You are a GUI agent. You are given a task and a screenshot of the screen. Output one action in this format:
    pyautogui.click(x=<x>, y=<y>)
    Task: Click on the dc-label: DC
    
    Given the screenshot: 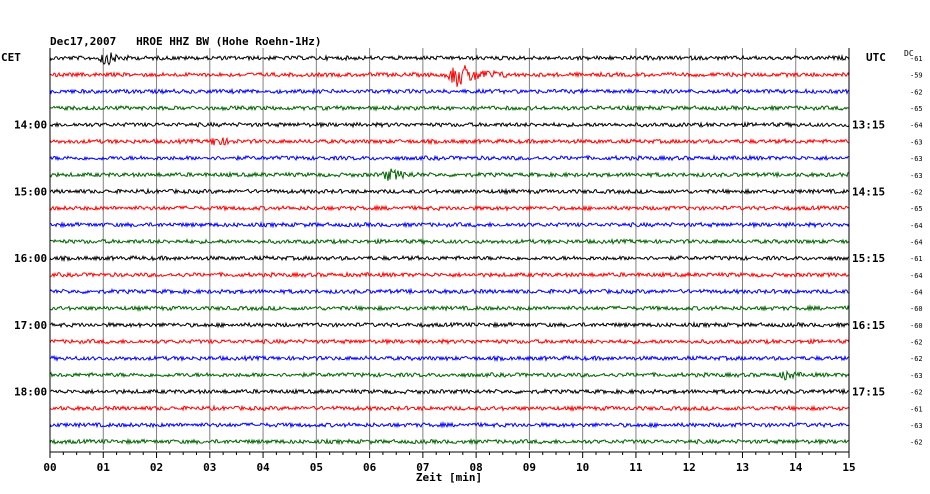 What is the action you would take?
    pyautogui.click(x=909, y=53)
    